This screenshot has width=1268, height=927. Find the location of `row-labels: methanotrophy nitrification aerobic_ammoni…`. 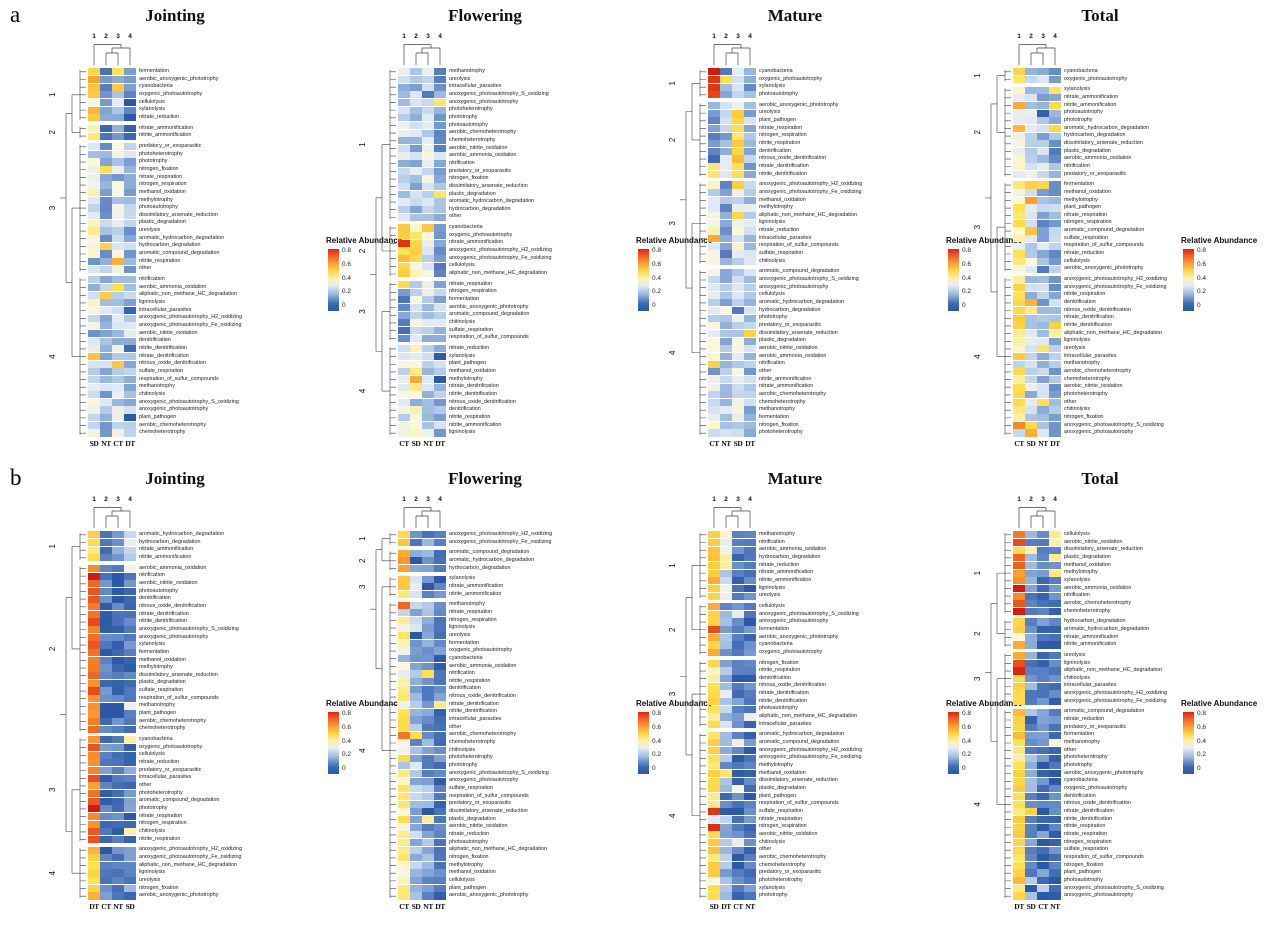

row-labels: methanotrophy nitrification aerobic_ammoni… is located at coordinates (834, 715).